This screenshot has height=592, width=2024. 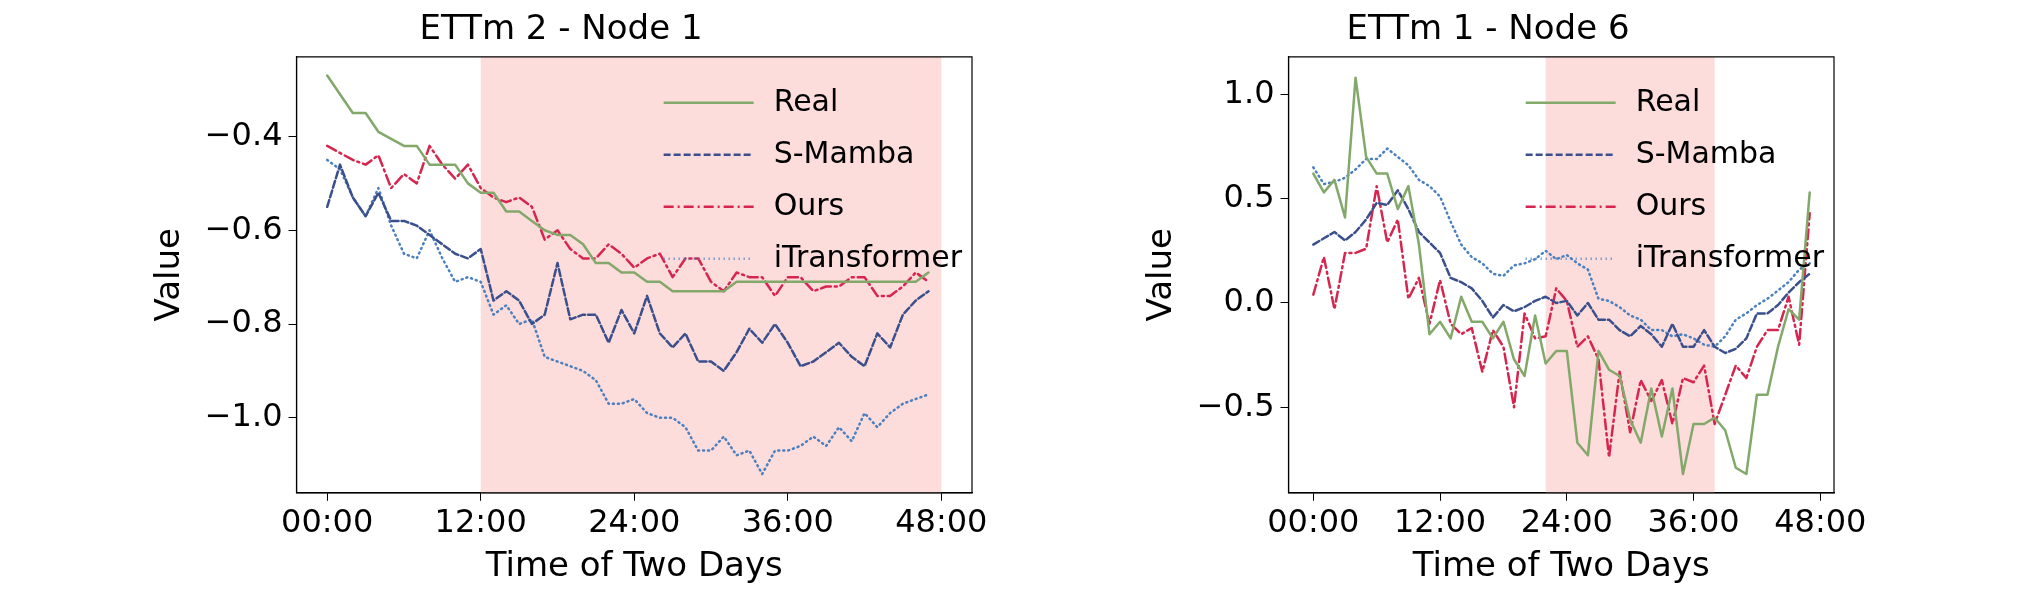 What do you see at coordinates (1249, 300) in the screenshot?
I see `y-tick-label: 0.0` at bounding box center [1249, 300].